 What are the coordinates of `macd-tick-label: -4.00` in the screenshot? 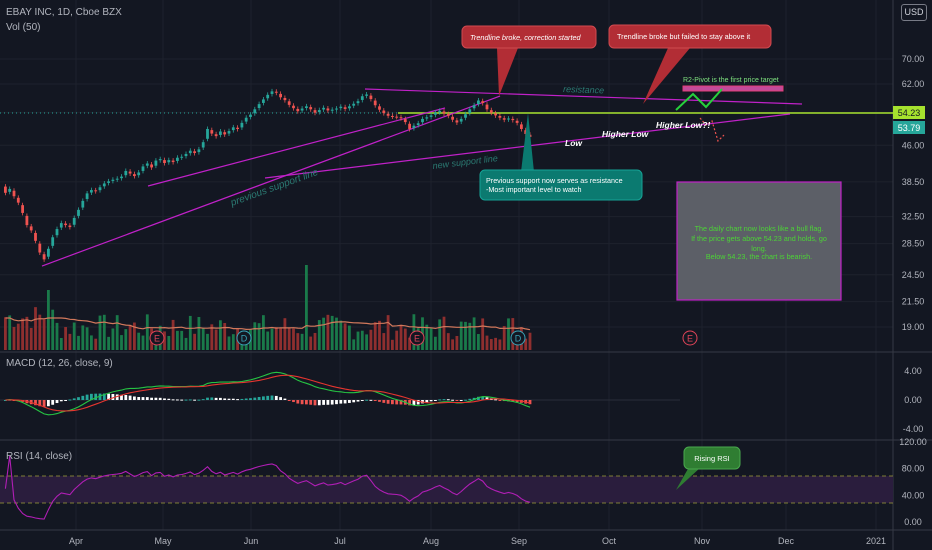 It's located at (913, 429).